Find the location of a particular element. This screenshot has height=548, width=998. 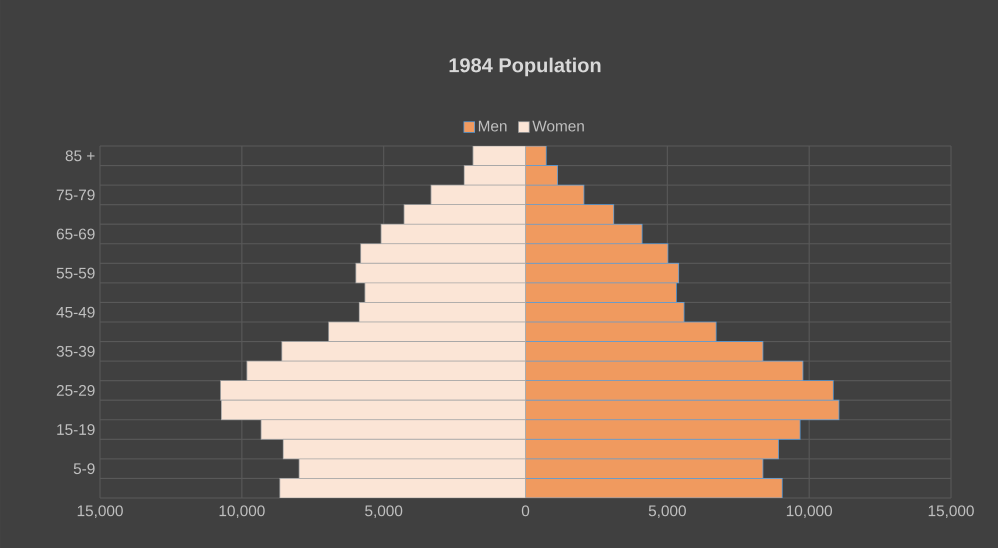

y-tick-label: 75-79 is located at coordinates (75, 194).